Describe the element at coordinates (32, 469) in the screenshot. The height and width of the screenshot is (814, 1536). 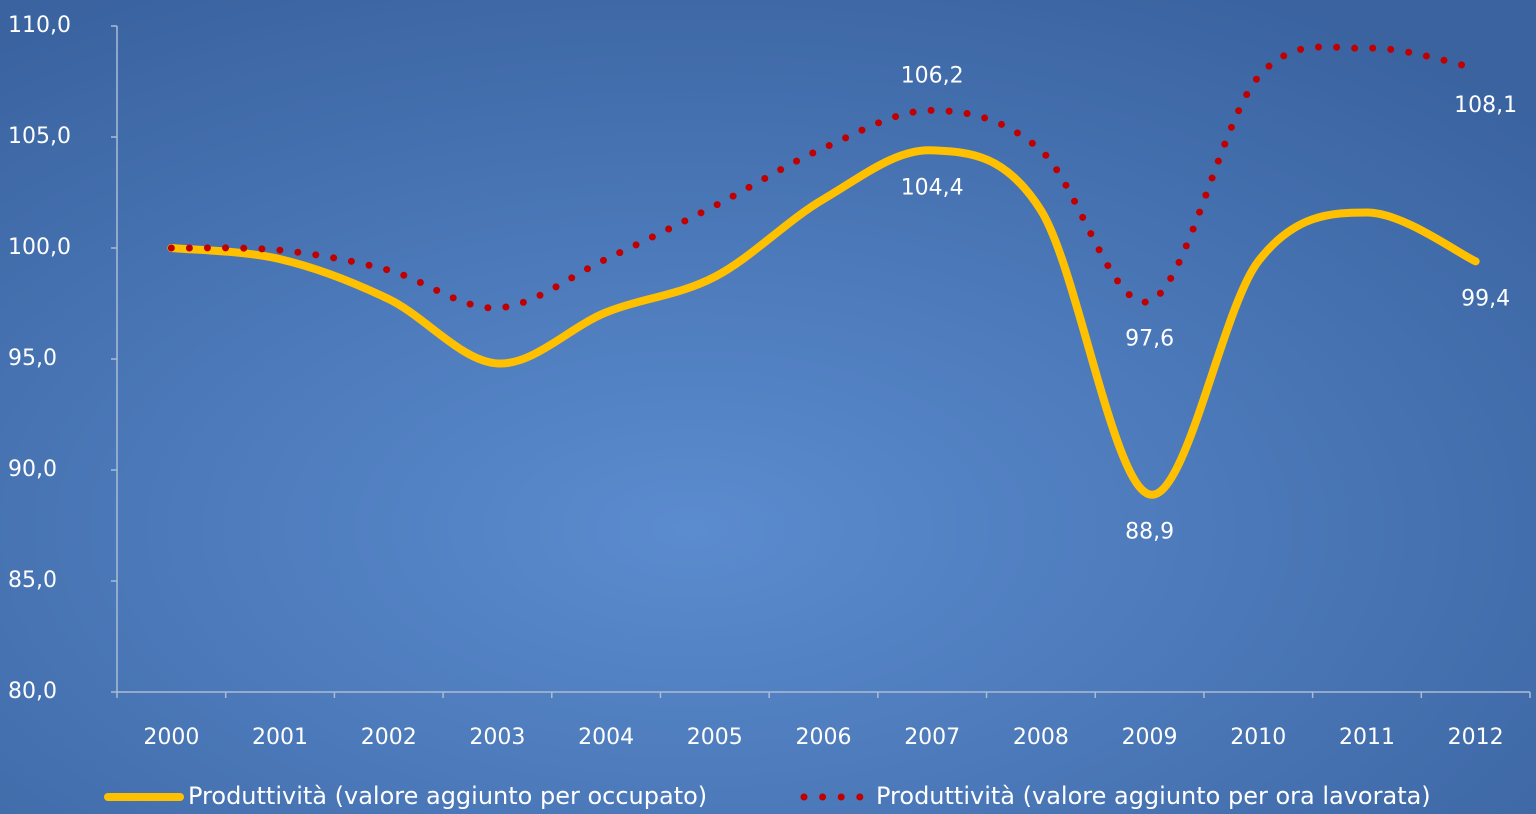
I see `y-tick-label: 90,0` at that location.